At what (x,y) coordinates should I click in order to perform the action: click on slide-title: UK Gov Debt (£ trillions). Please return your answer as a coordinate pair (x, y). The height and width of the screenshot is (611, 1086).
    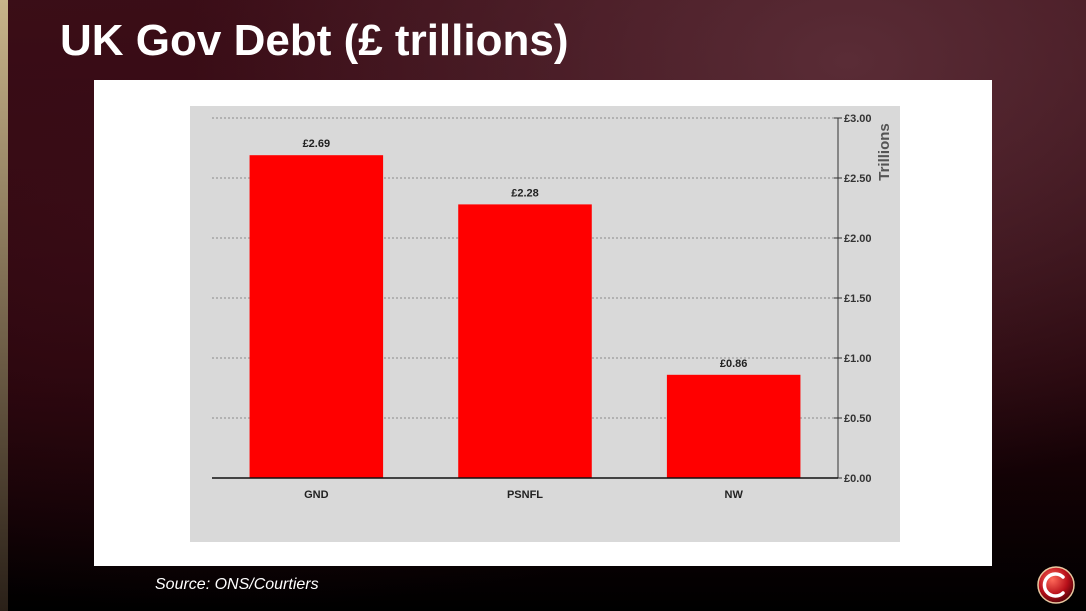
    Looking at the image, I should click on (314, 40).